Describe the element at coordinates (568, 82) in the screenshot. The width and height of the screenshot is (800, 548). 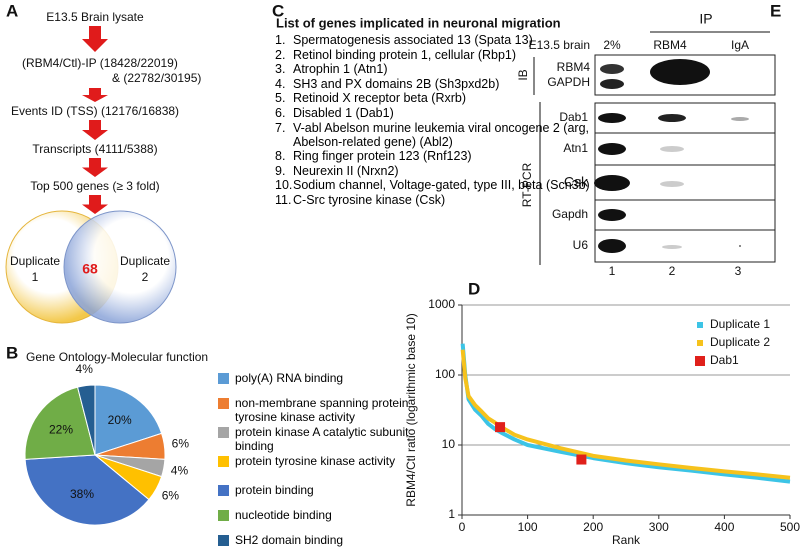
I see `blot-row-label: GAPDH` at that location.